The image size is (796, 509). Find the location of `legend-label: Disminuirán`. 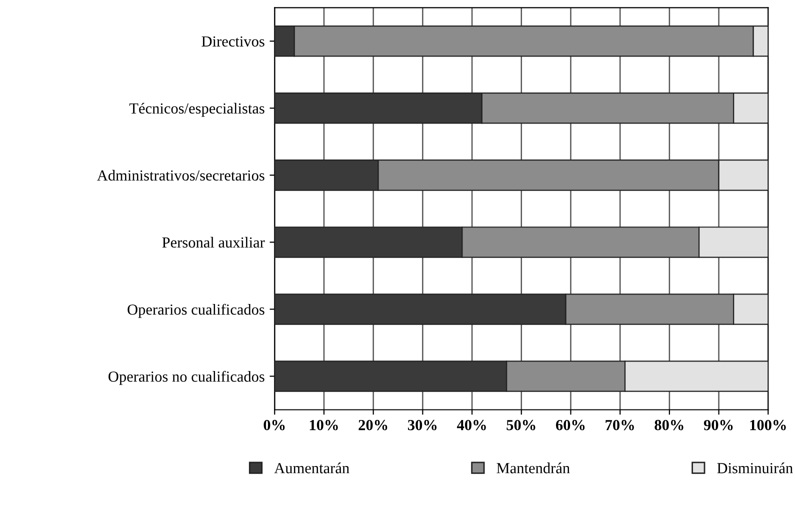

legend-label: Disminuirán is located at coordinates (755, 468).